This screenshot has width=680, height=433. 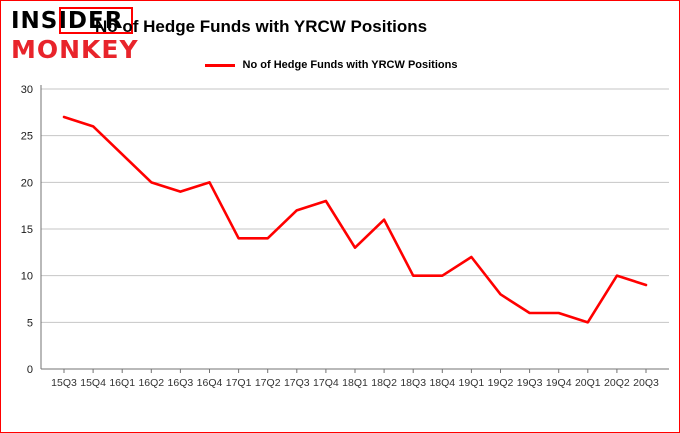 I want to click on svg-text: 20, so click(x=27, y=183).